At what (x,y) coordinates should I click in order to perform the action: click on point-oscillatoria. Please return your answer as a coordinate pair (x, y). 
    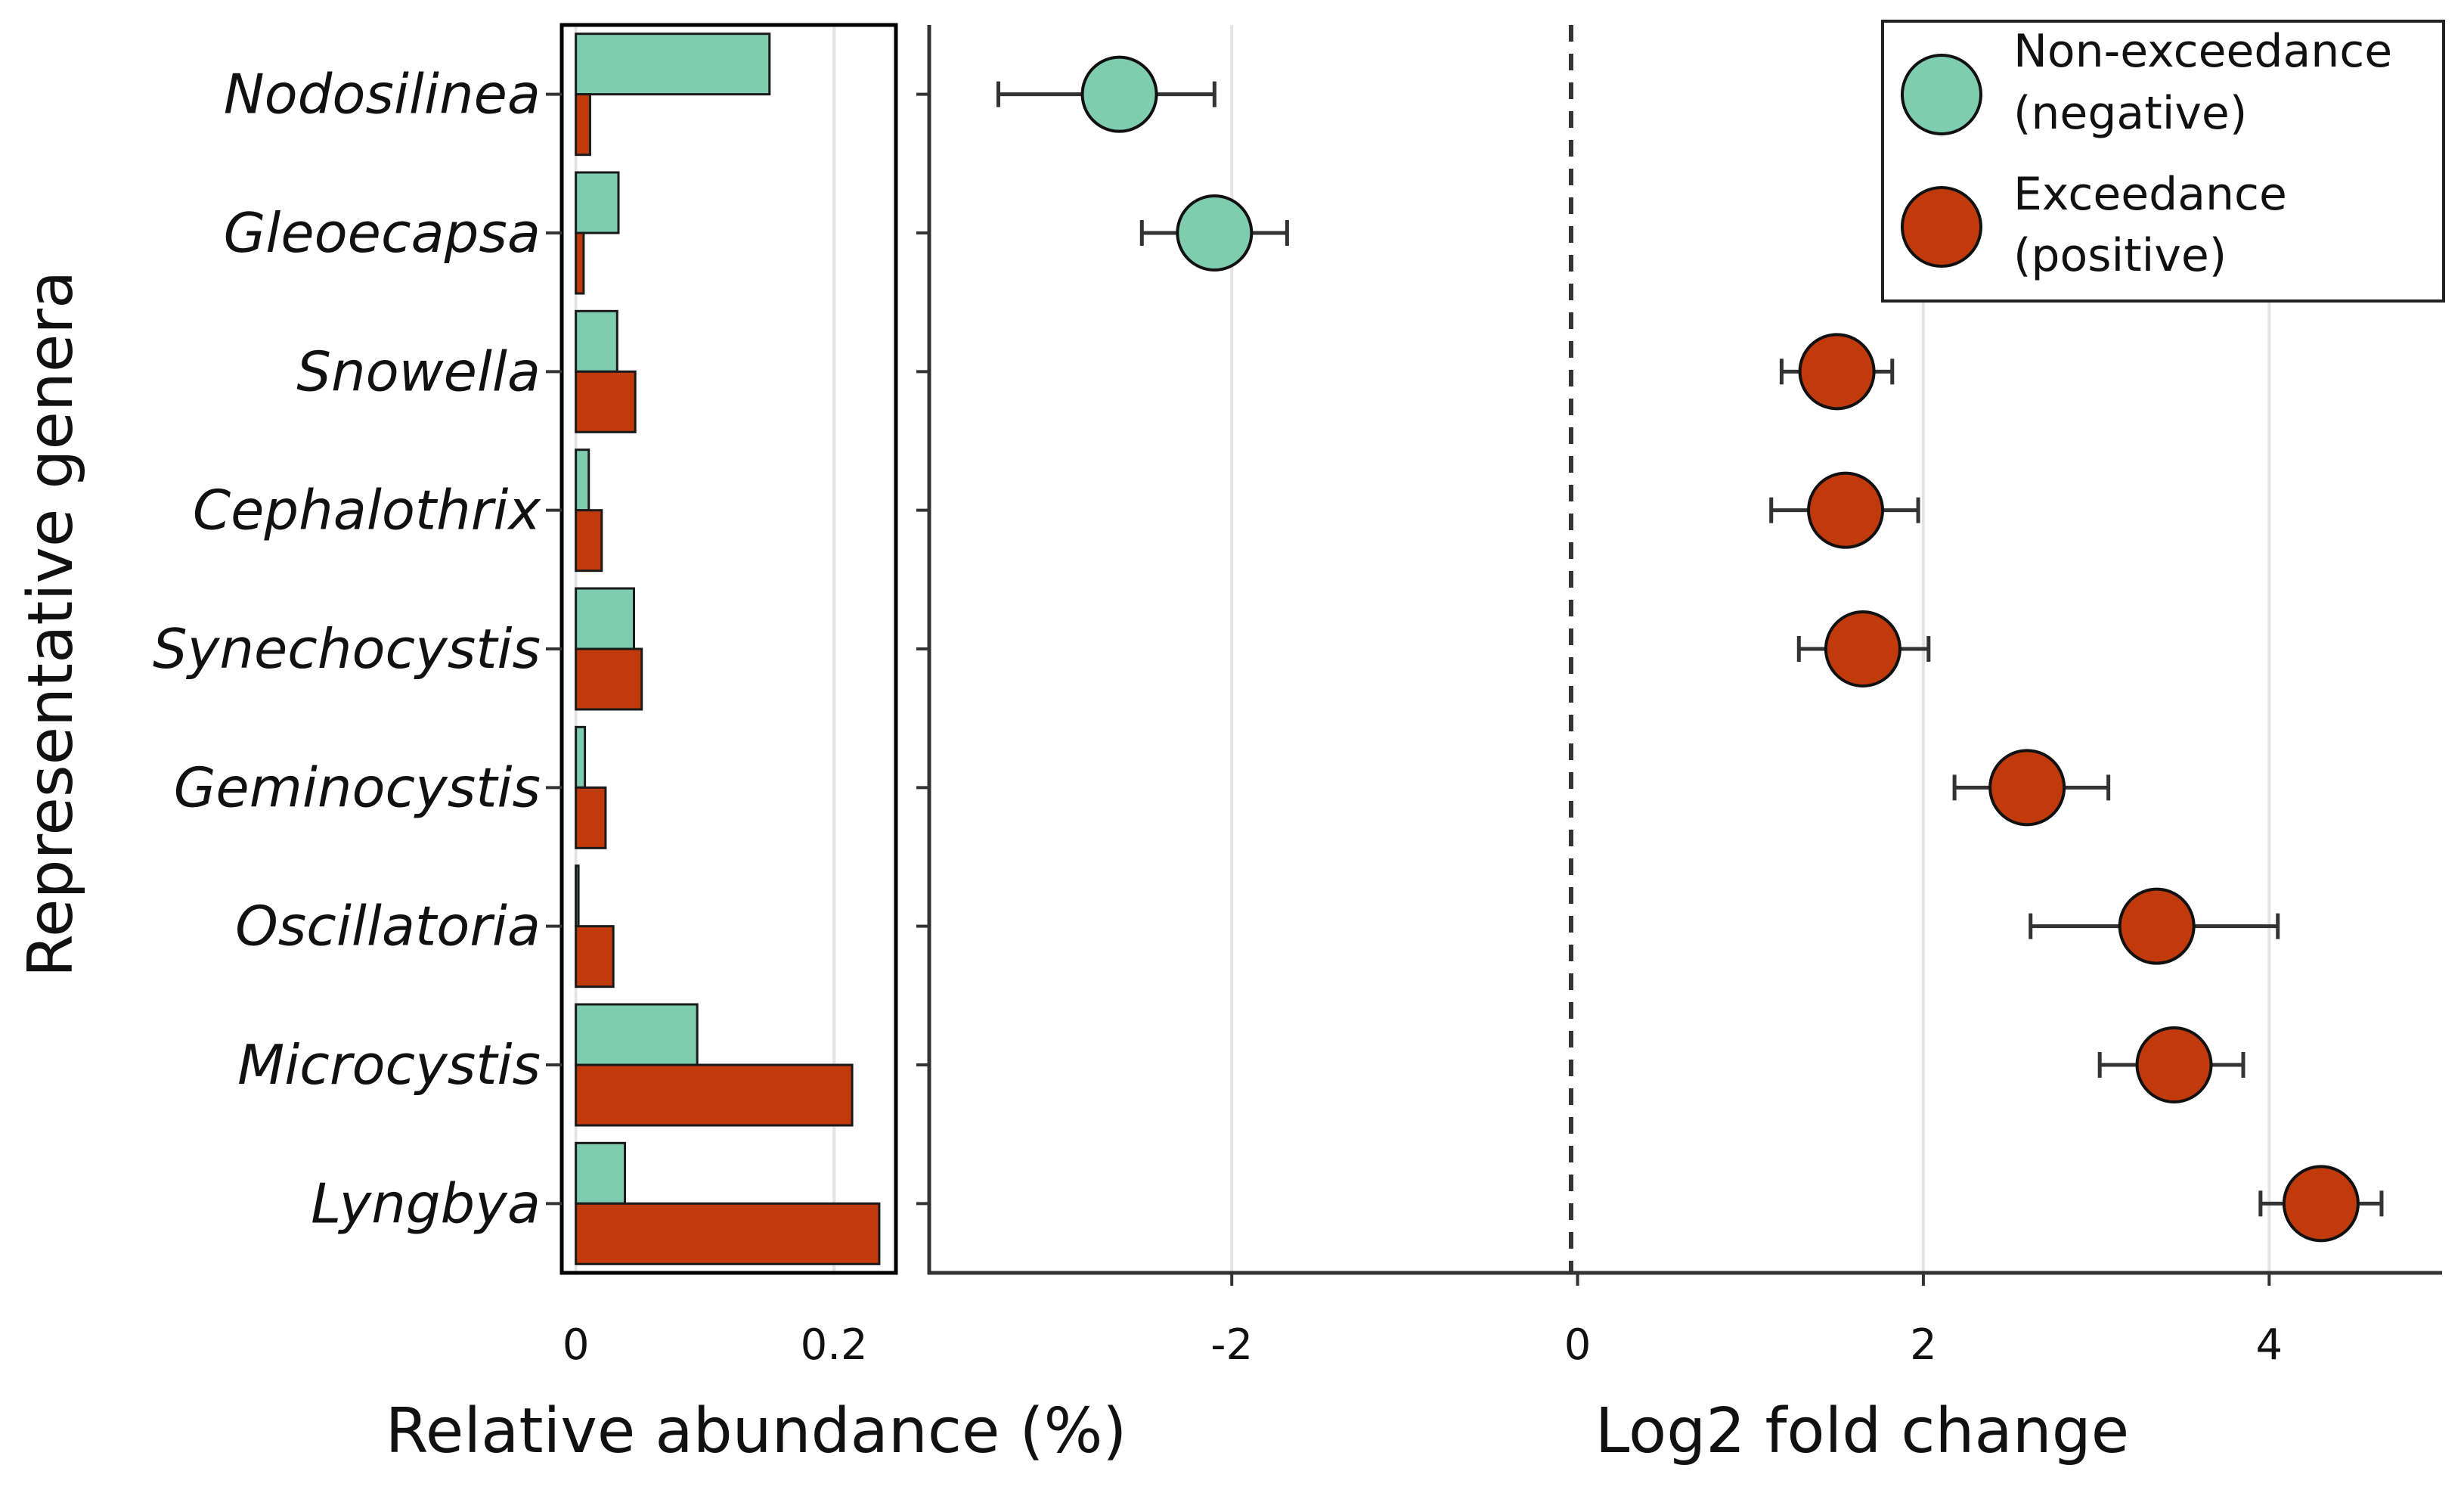
    Looking at the image, I should click on (2157, 926).